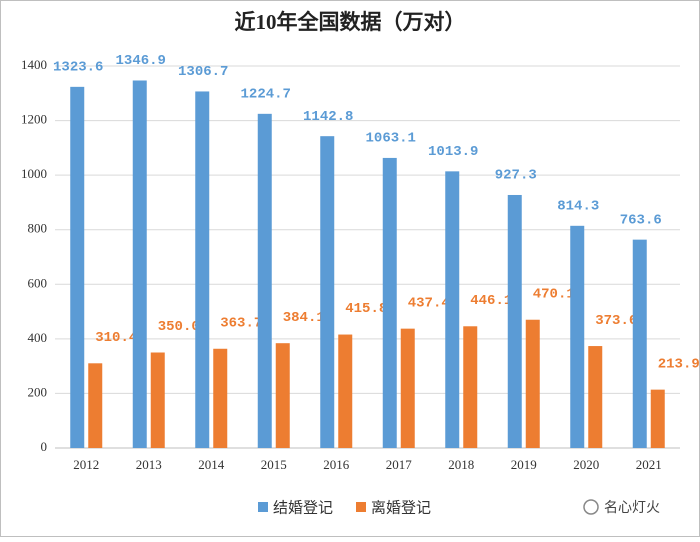 This screenshot has width=700, height=542. Describe the element at coordinates (274, 464) in the screenshot. I see `x-tick-label: 2015` at that location.